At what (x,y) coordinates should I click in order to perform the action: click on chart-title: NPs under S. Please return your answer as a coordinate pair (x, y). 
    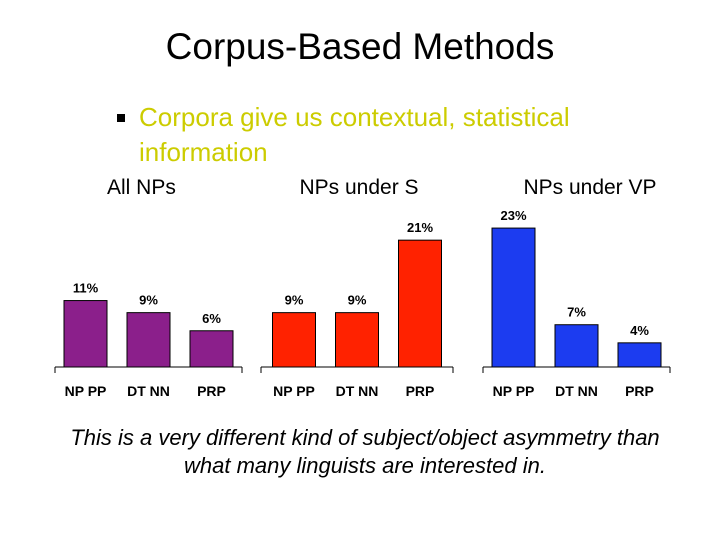
    Looking at the image, I should click on (358, 187).